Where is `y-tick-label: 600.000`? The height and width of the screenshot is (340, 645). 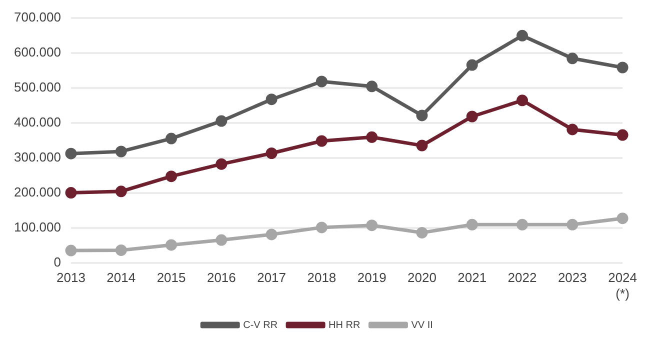 y-tick-label: 600.000 is located at coordinates (37, 52).